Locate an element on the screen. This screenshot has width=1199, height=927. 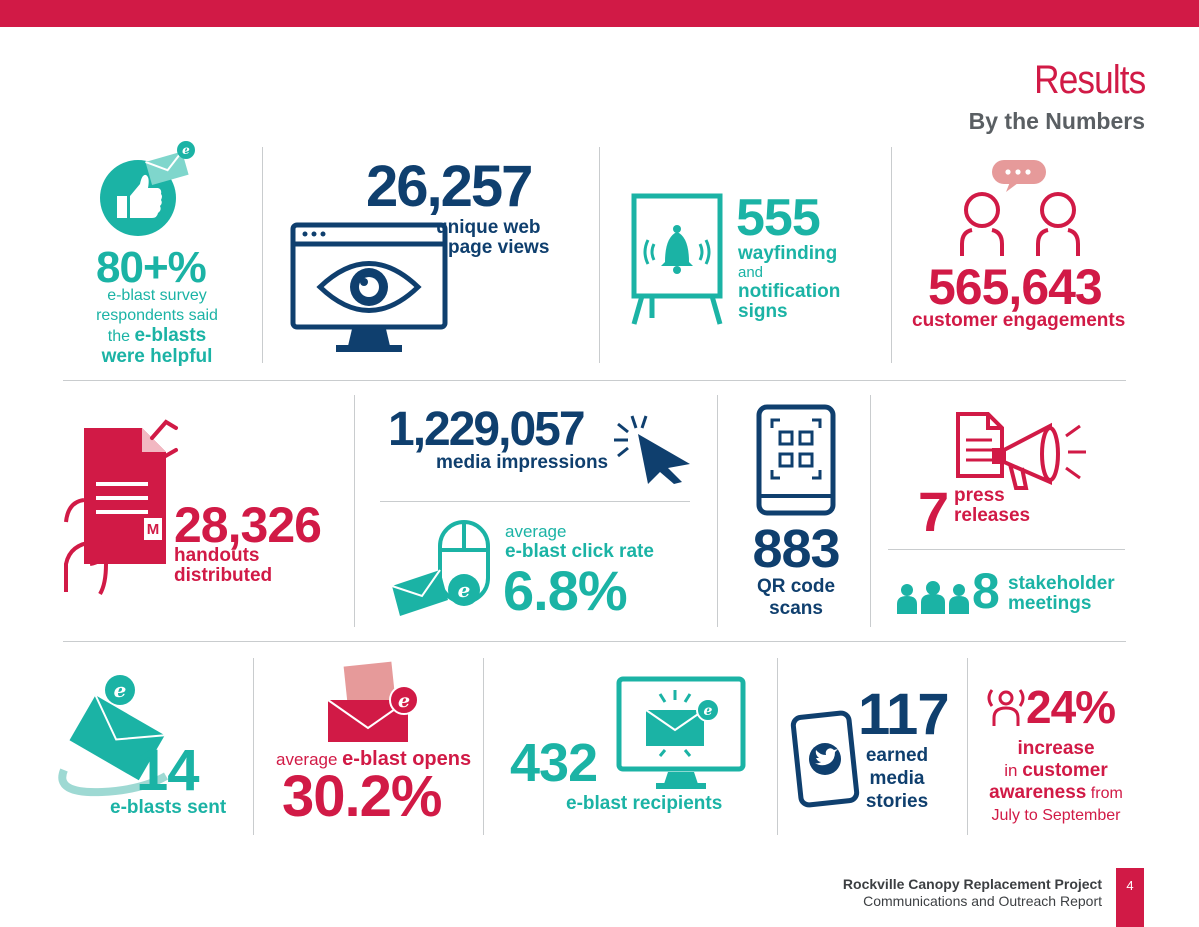
stat-label-line: in customer is located at coordinates (1056, 771).